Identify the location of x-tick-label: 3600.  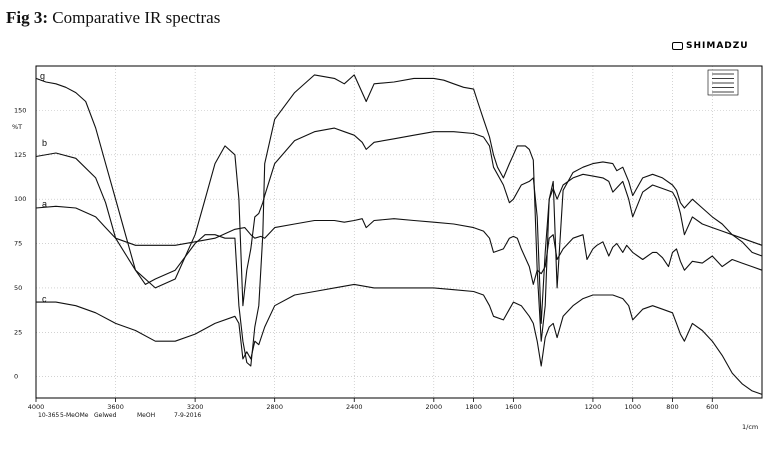
(115, 407).